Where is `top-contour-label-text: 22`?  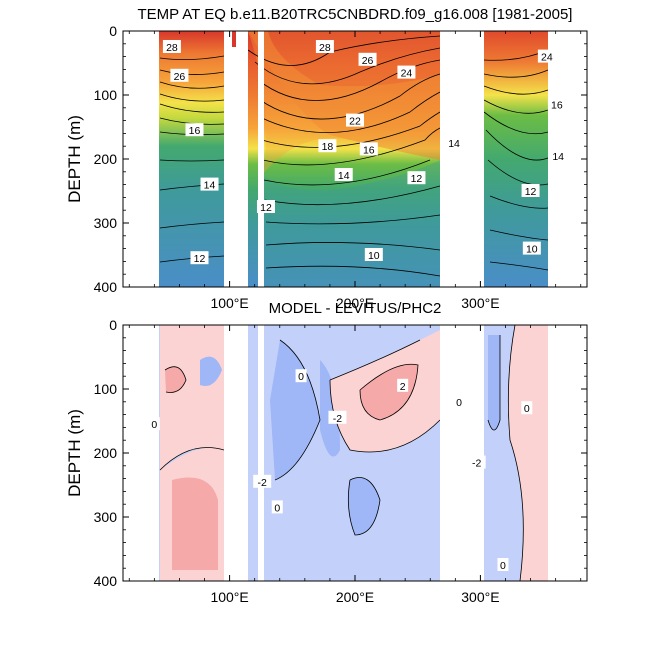 top-contour-label-text: 22 is located at coordinates (355, 122).